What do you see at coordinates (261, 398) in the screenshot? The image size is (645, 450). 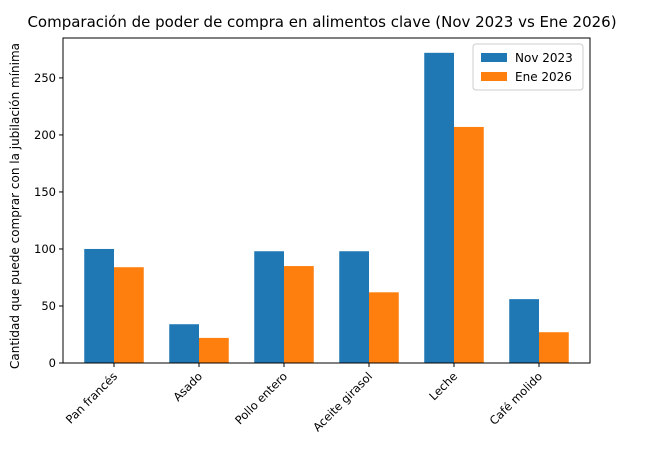 I see `x-tick-label: Pollo entero` at bounding box center [261, 398].